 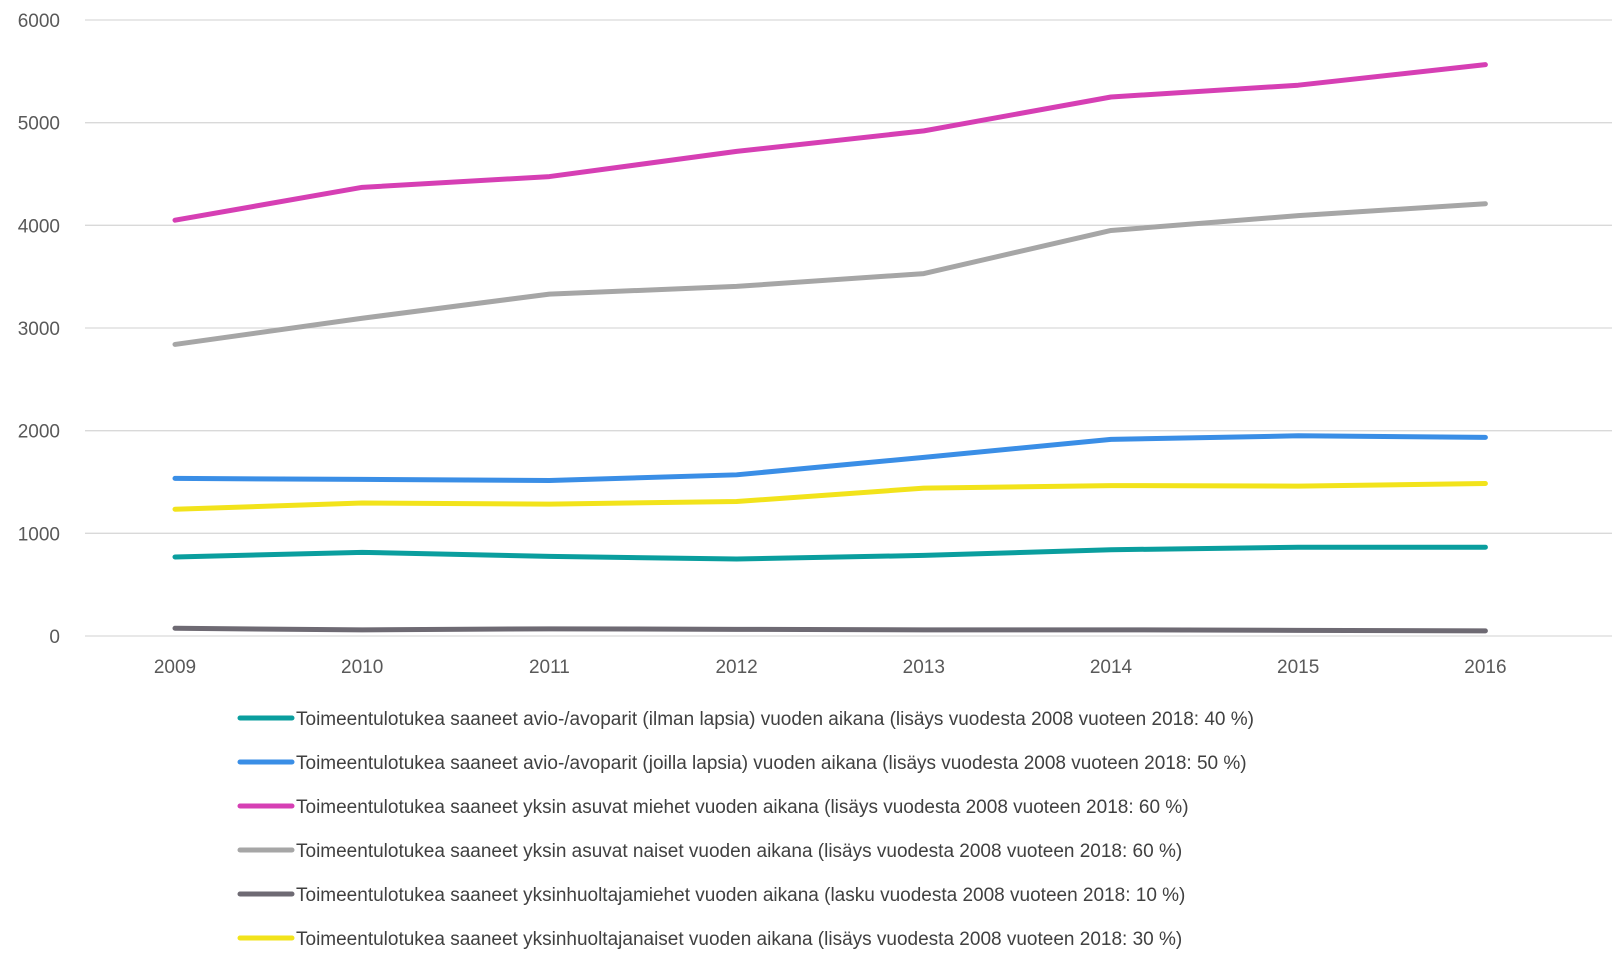 What do you see at coordinates (1298, 667) in the screenshot?
I see `x-tick-label: 2015` at bounding box center [1298, 667].